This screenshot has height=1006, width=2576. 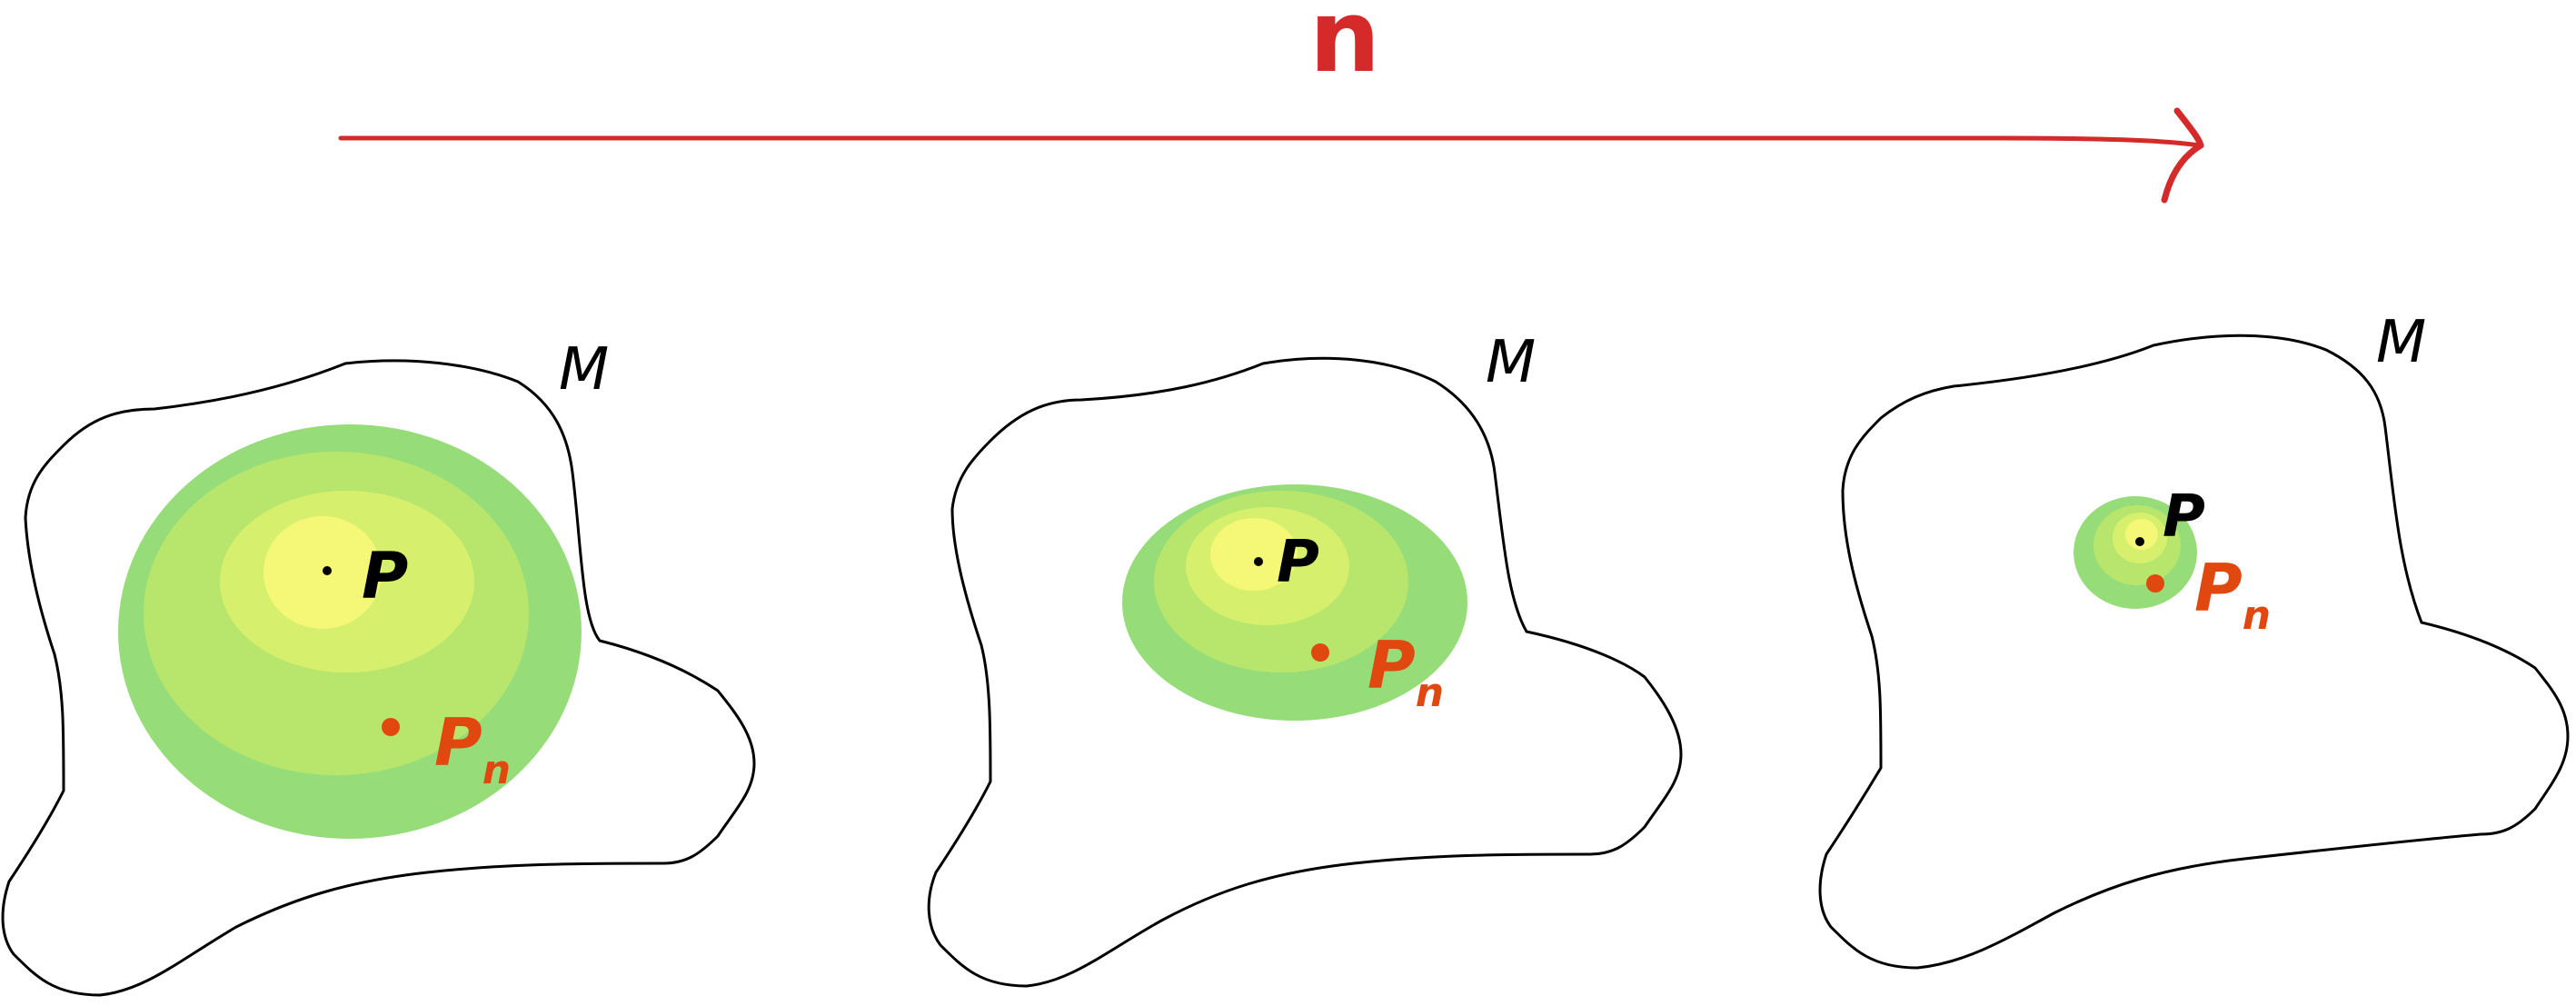 I want to click on n-increasing-arrow: n, so click(x=1271, y=102).